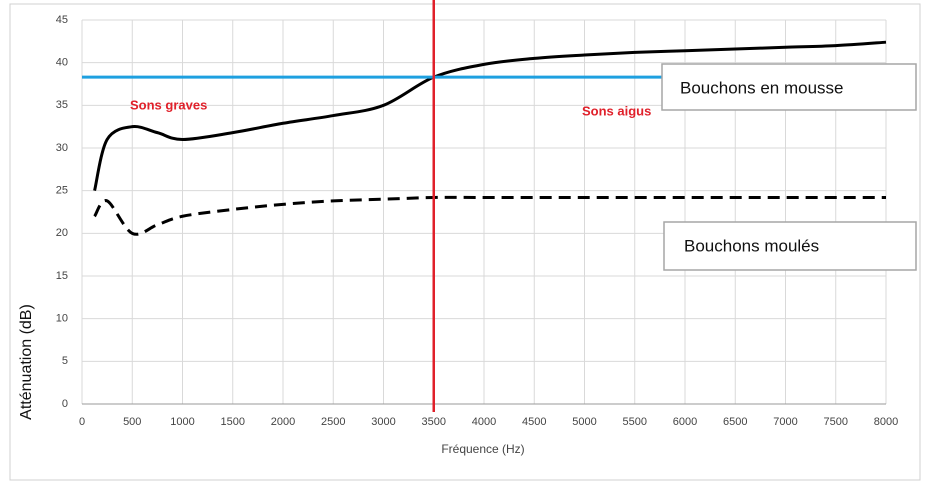 Image resolution: width=930 pixels, height=491 pixels. What do you see at coordinates (836, 422) in the screenshot?
I see `x-tick-label: 7500` at bounding box center [836, 422].